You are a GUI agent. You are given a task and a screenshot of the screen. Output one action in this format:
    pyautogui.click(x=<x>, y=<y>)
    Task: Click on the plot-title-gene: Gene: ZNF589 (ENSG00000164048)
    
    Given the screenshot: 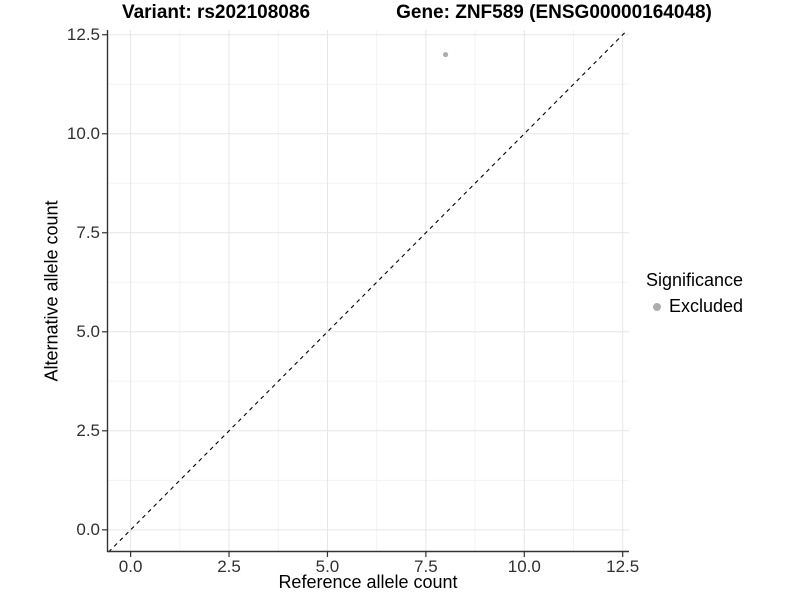 What is the action you would take?
    pyautogui.click(x=554, y=12)
    